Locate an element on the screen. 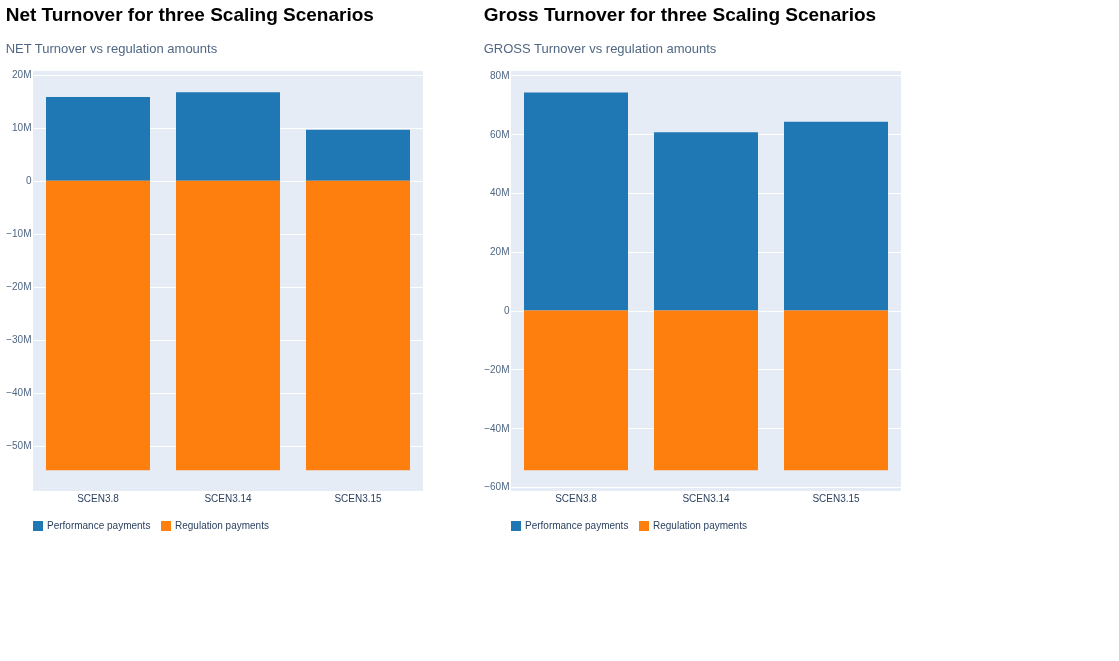  y-tick-label: 80M is located at coordinates (500, 75).